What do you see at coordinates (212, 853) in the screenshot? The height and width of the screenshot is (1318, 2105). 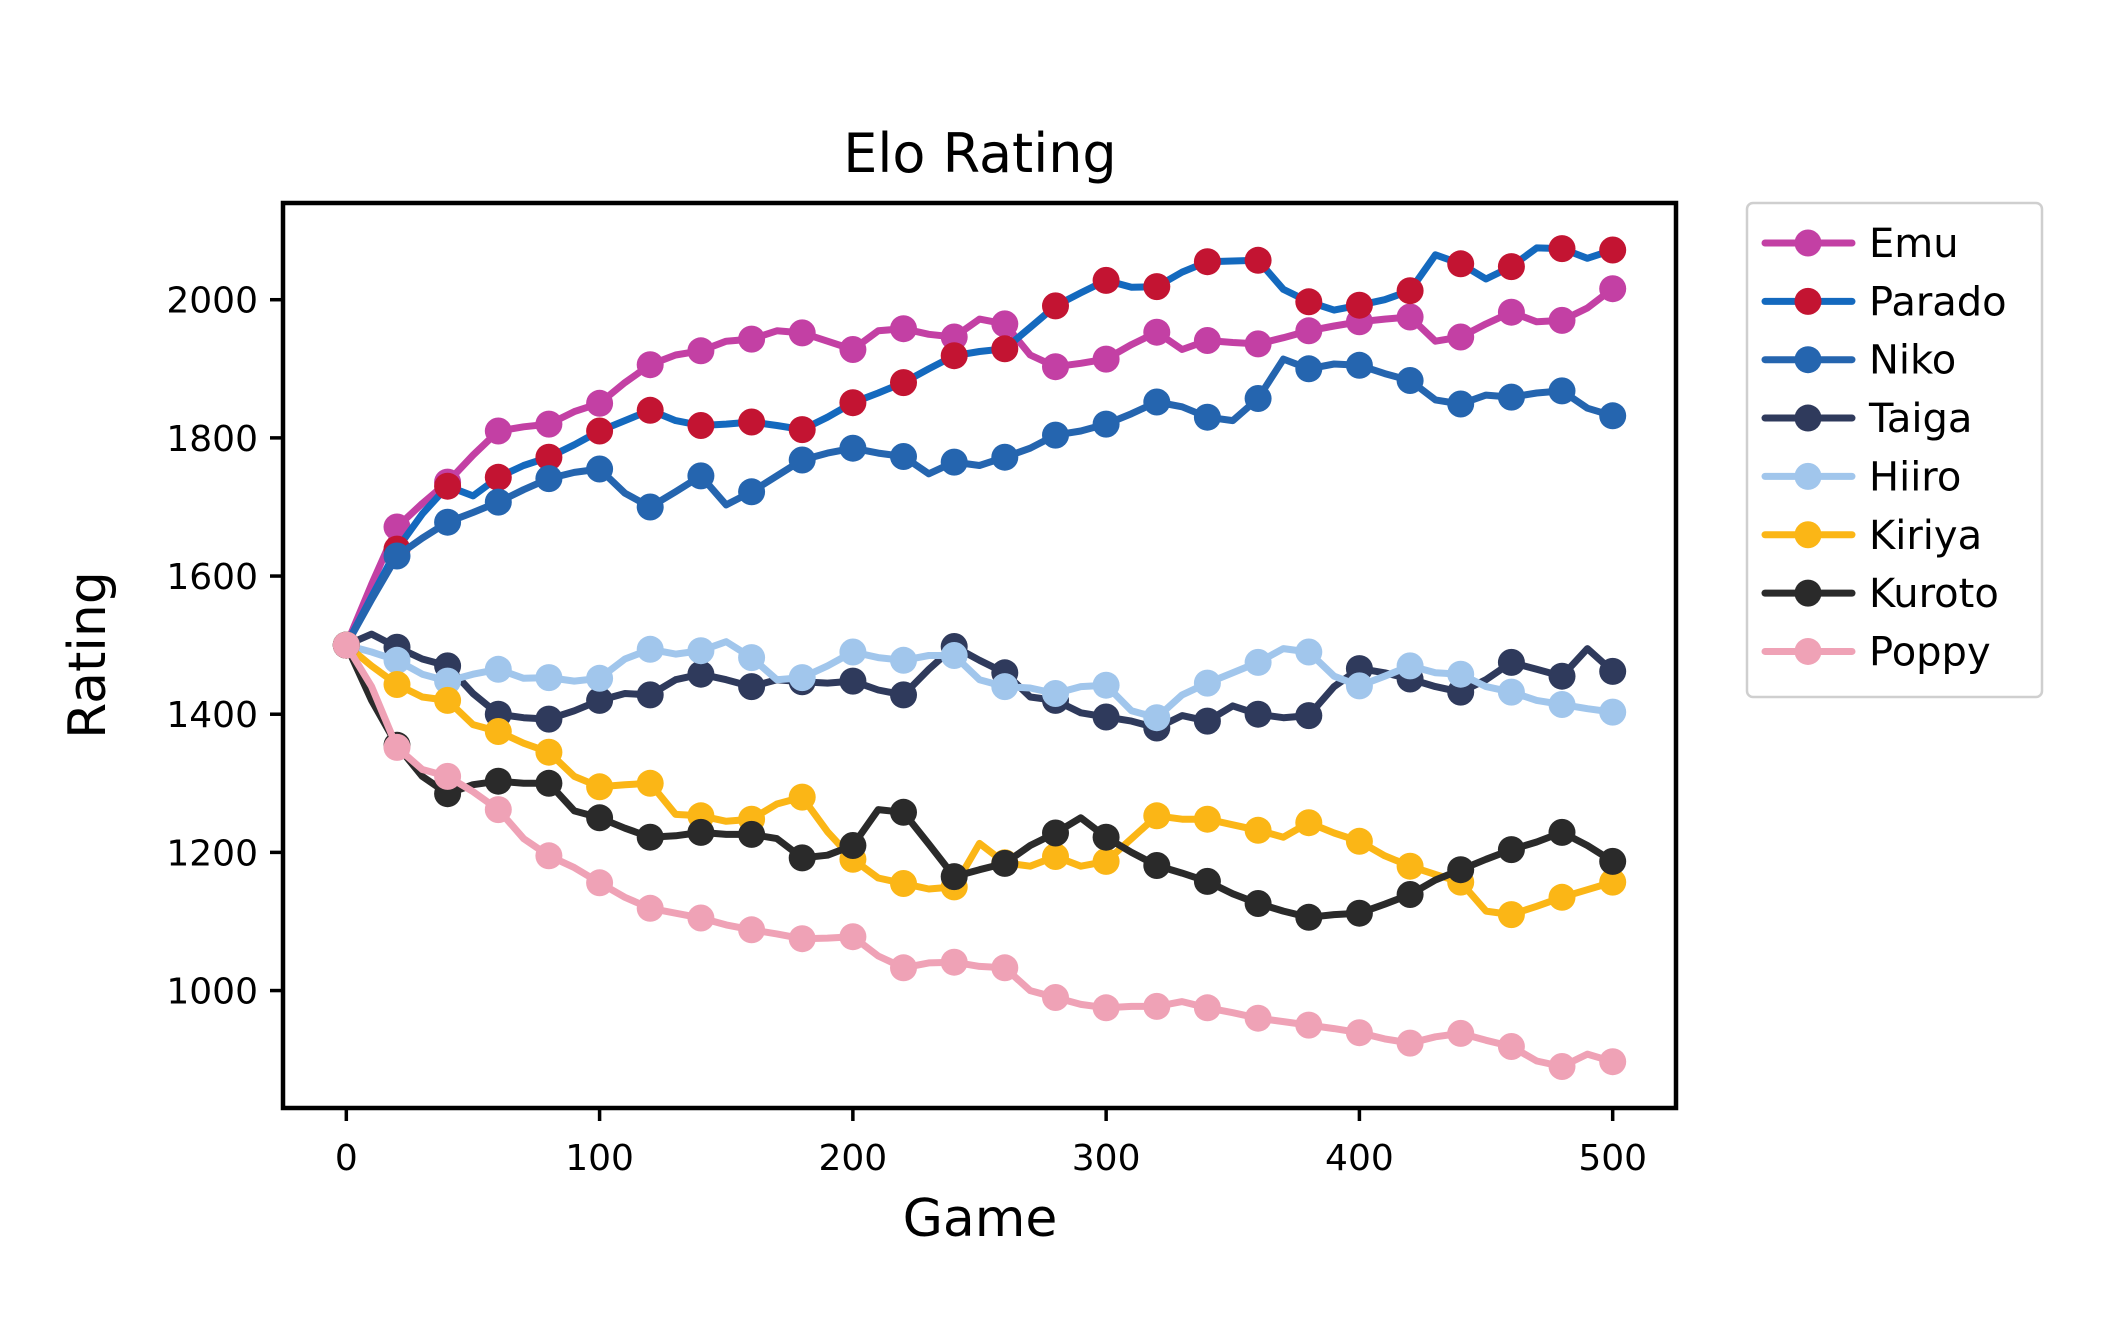 I see `y-tick-label: 1200` at bounding box center [212, 853].